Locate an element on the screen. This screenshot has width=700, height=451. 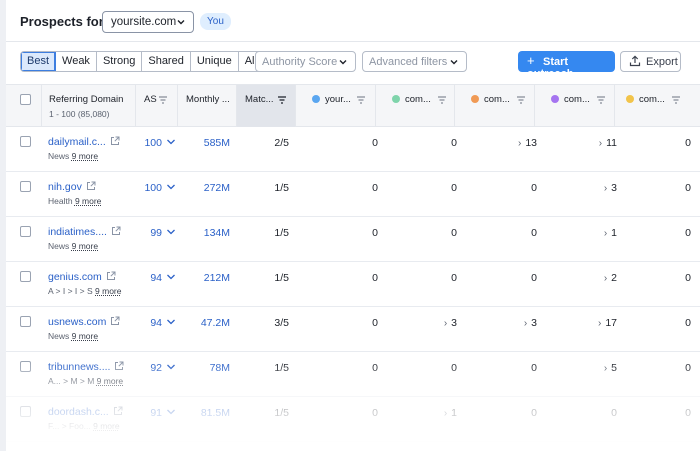
domain-link: usnews.com is located at coordinates (77, 322).